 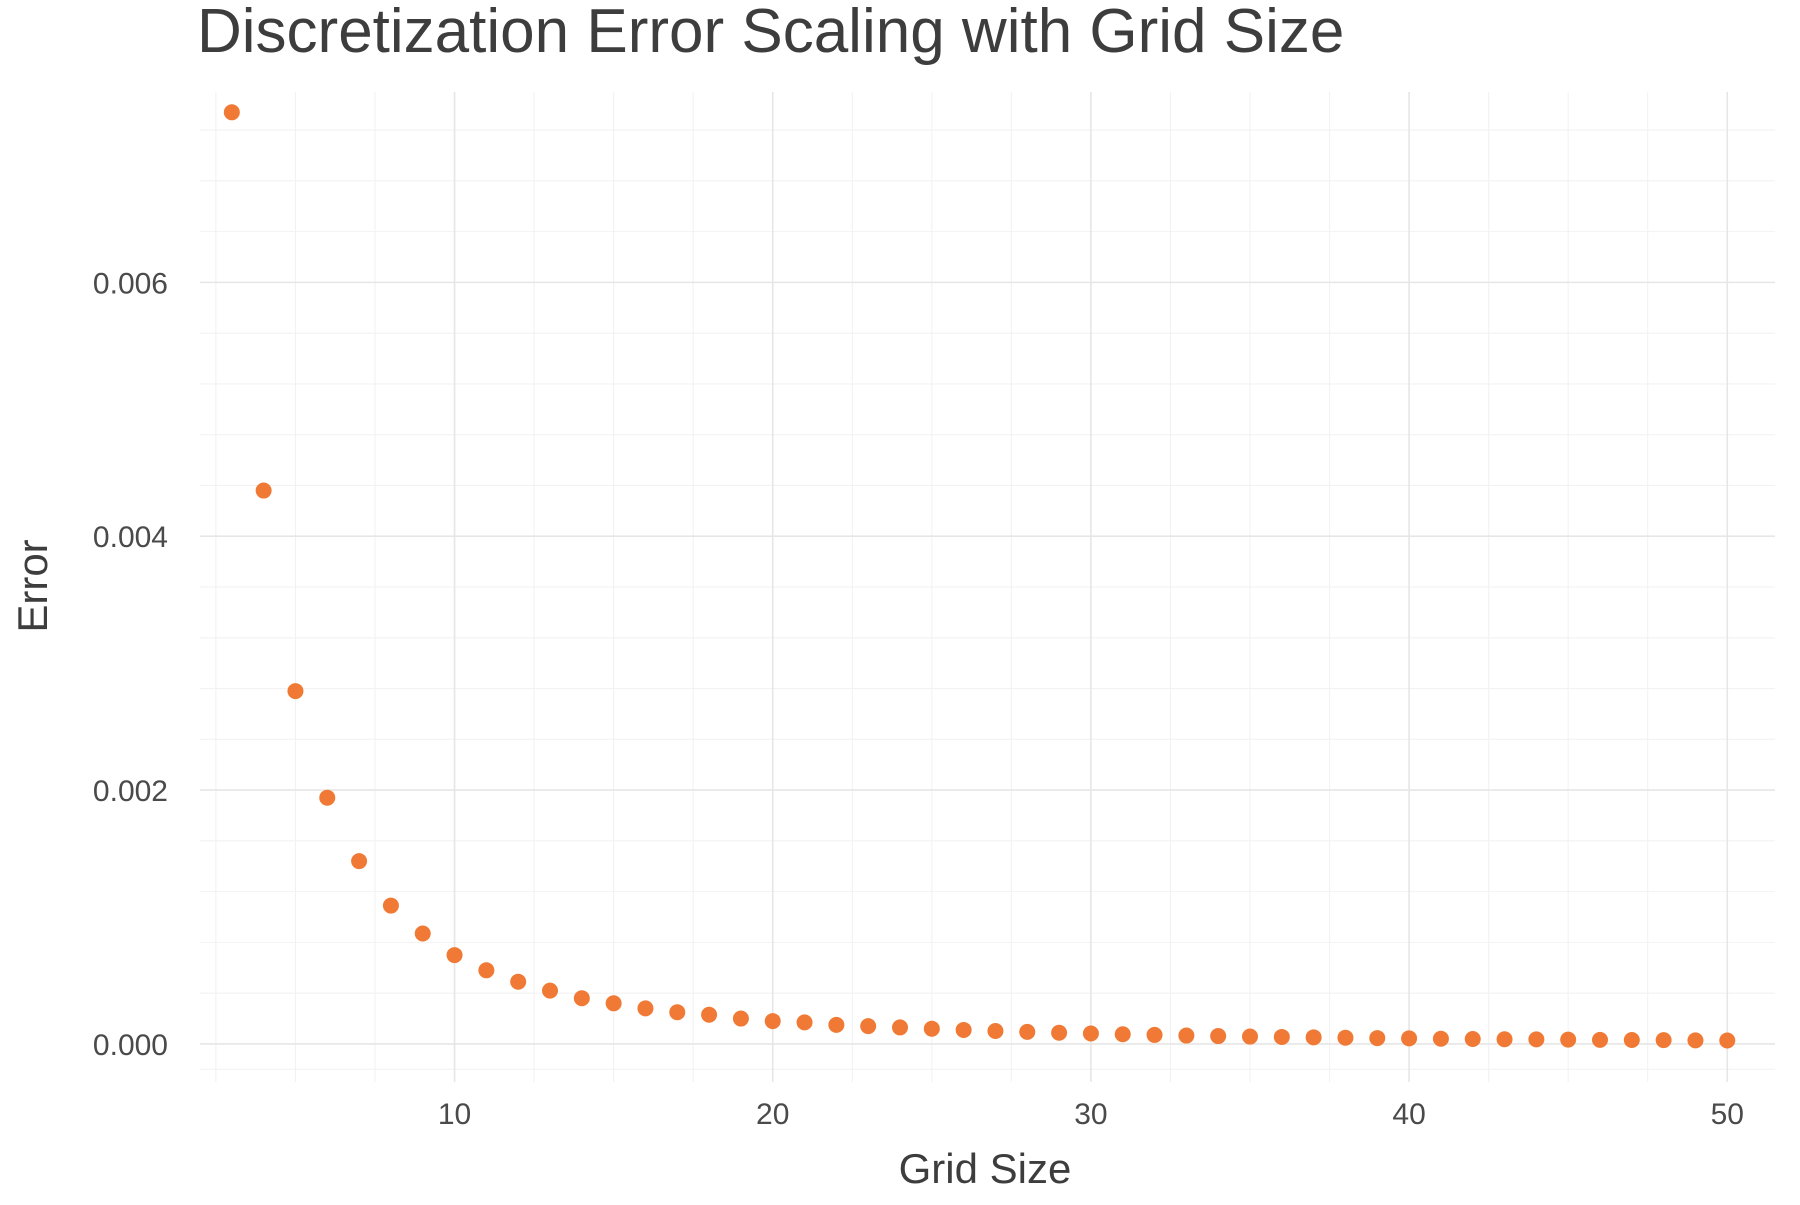 What do you see at coordinates (32, 585) in the screenshot?
I see `y-axis-title: Error` at bounding box center [32, 585].